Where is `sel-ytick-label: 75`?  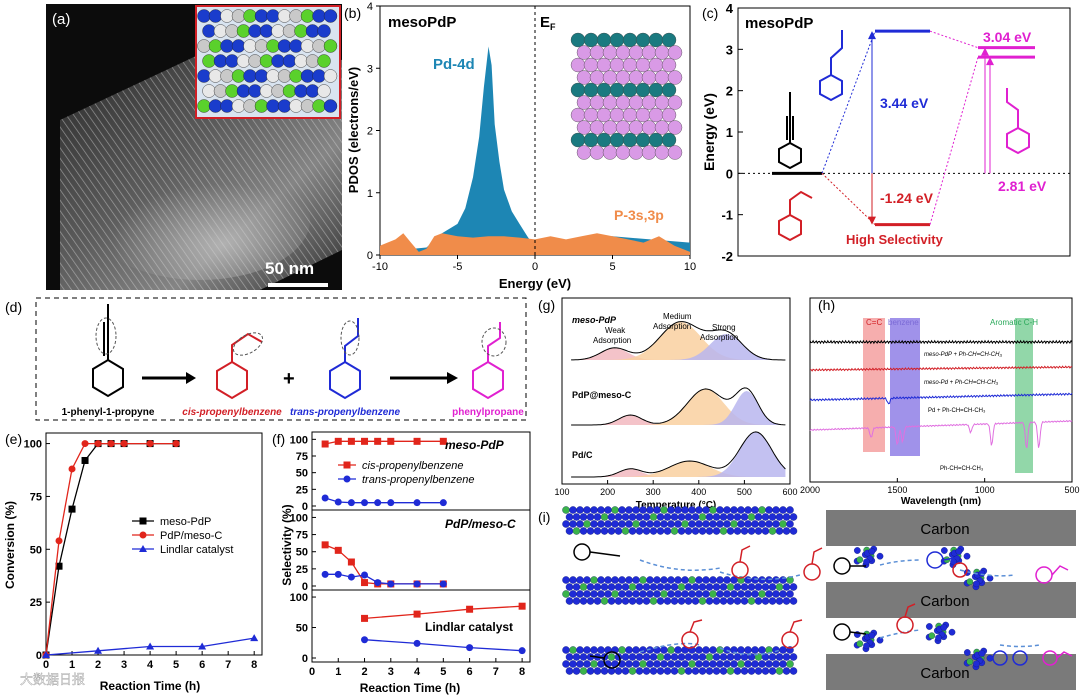
sel-ytick-label: 75 is located at coordinates (302, 457).